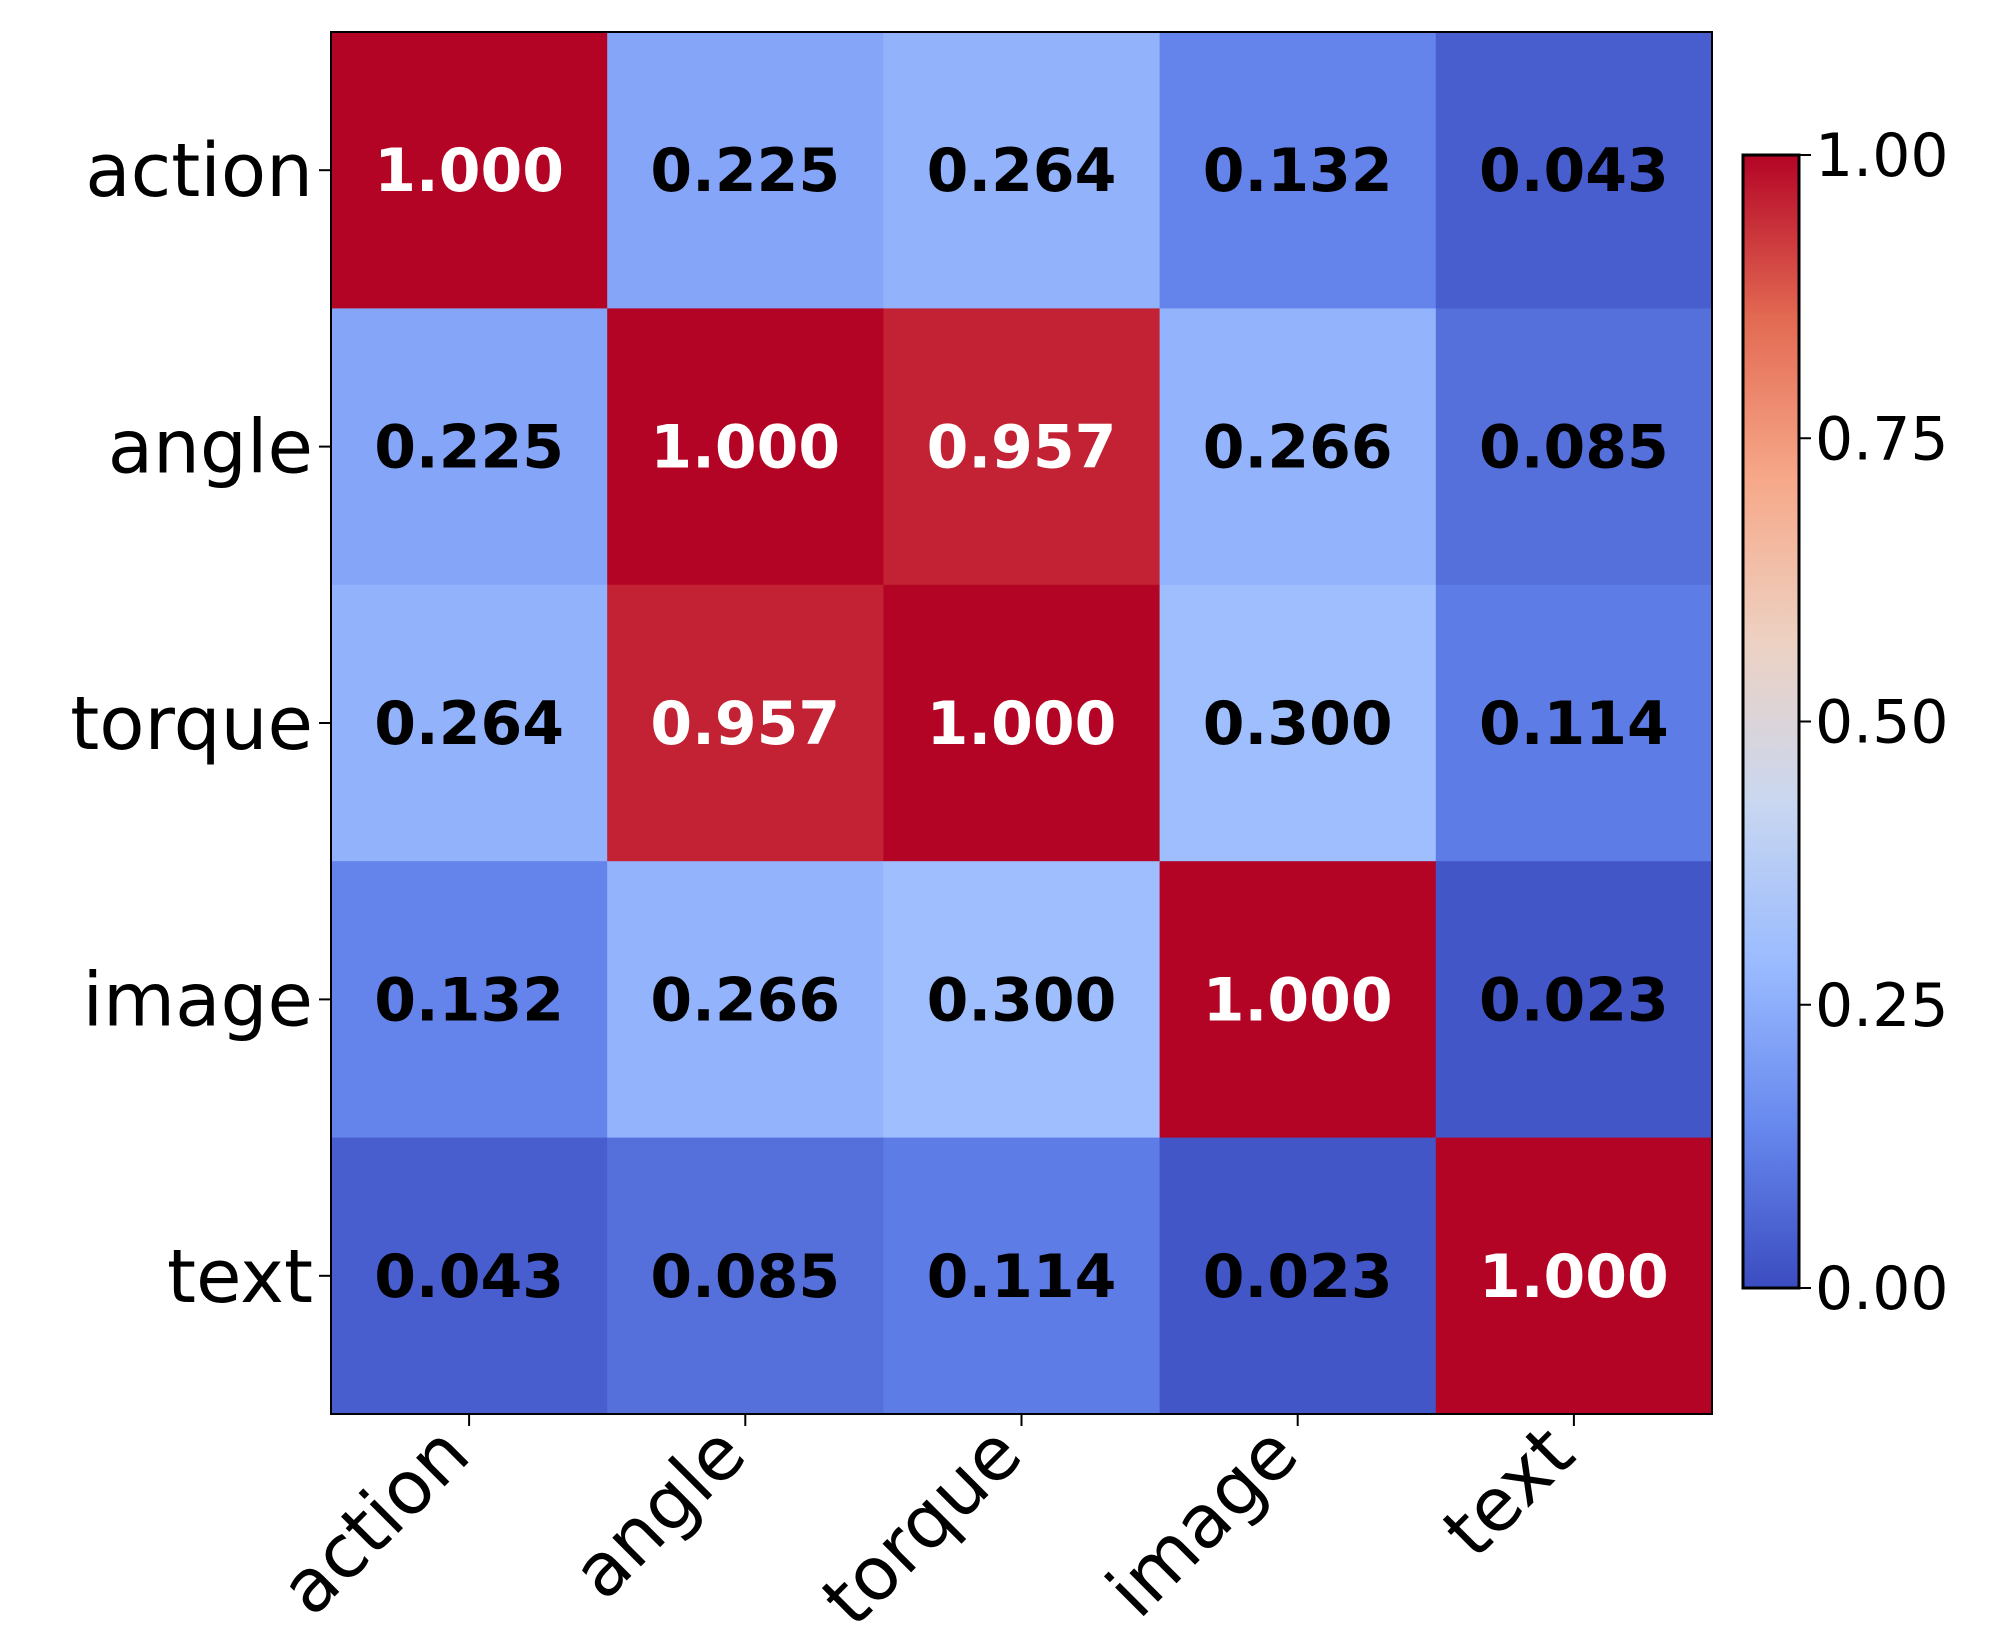 This screenshot has height=1646, width=2012. I want to click on y-tick-label: torque, so click(191, 724).